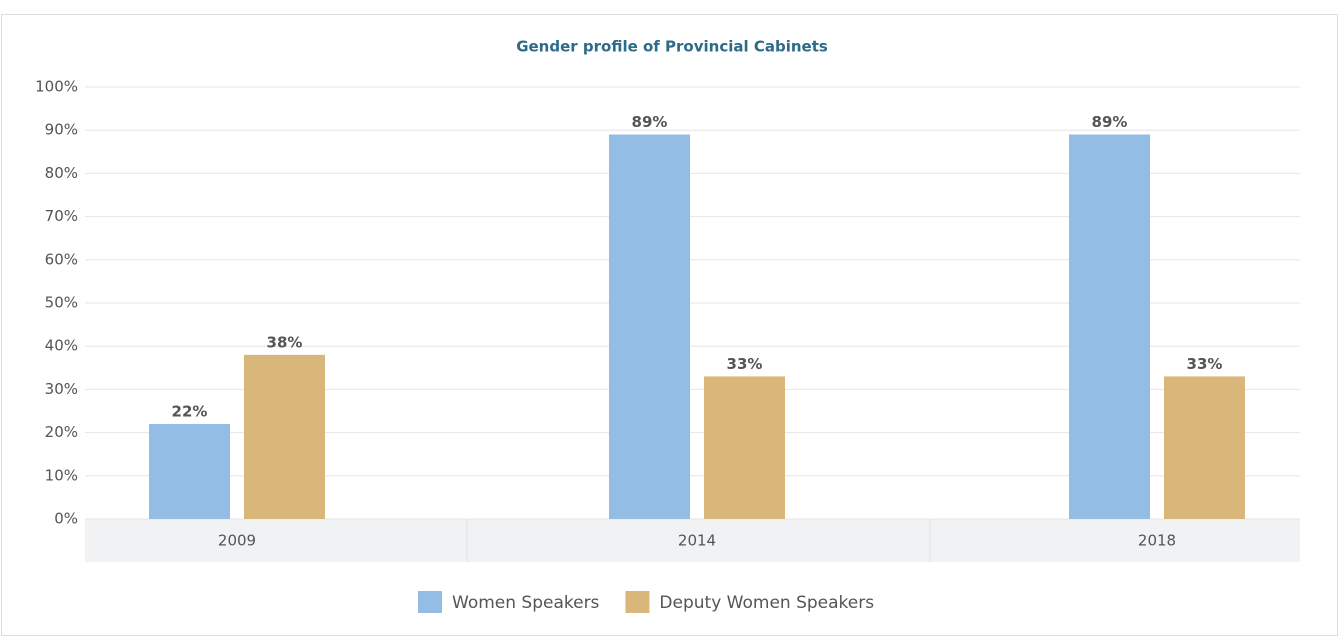  I want to click on x-tick-label: 2009, so click(237, 541).